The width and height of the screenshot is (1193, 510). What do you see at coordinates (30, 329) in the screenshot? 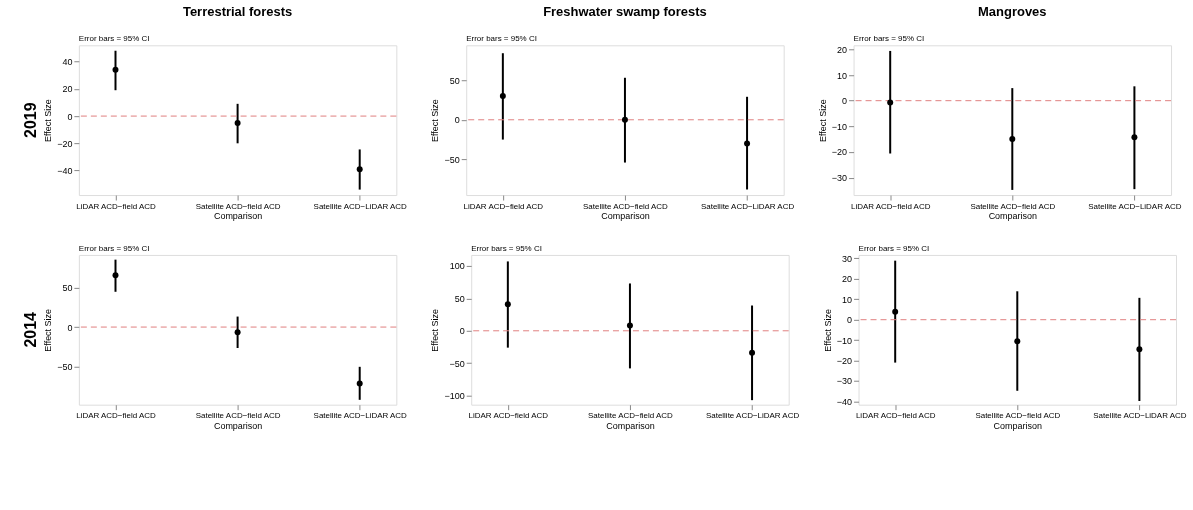
I see `text: 2014` at bounding box center [30, 329].